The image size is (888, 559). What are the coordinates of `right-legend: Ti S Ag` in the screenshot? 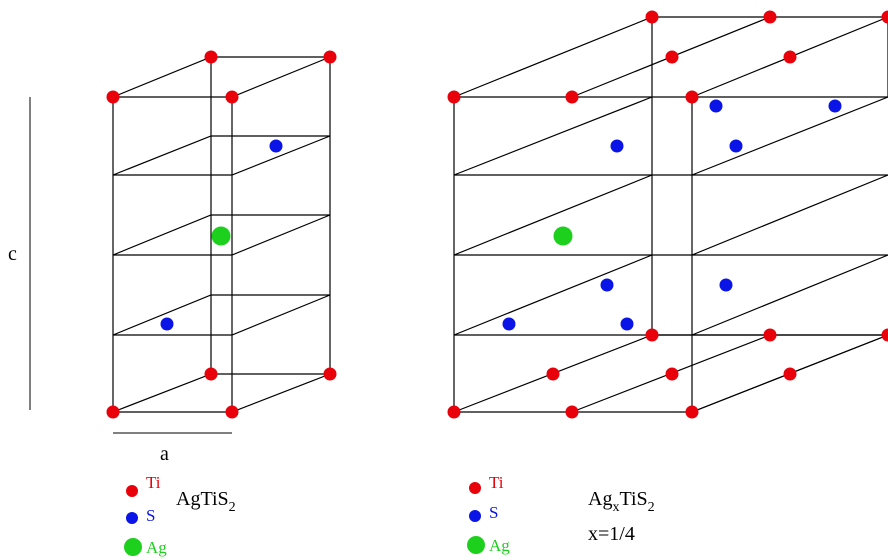 It's located at (488, 514).